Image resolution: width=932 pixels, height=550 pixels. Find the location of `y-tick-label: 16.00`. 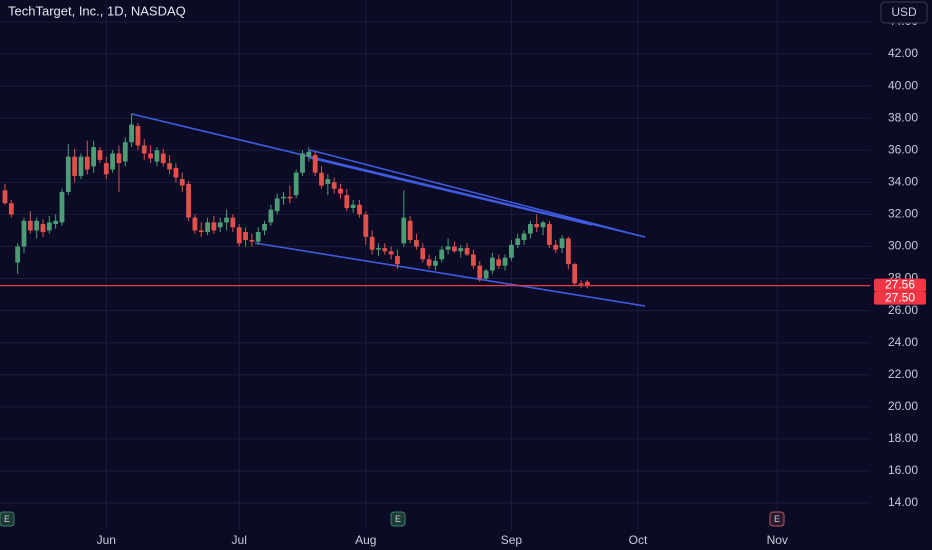

y-tick-label: 16.00 is located at coordinates (903, 470).